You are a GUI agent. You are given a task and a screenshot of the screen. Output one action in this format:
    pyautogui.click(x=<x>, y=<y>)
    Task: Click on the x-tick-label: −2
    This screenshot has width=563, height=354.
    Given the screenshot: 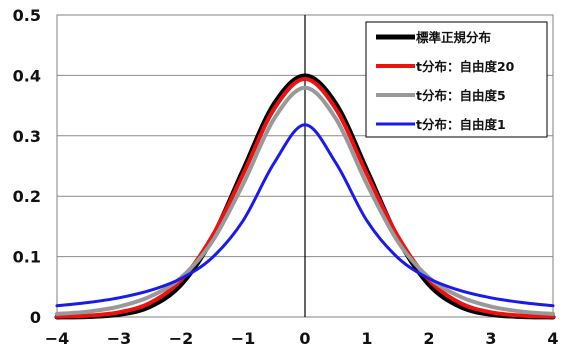 What is the action you would take?
    pyautogui.click(x=181, y=338)
    